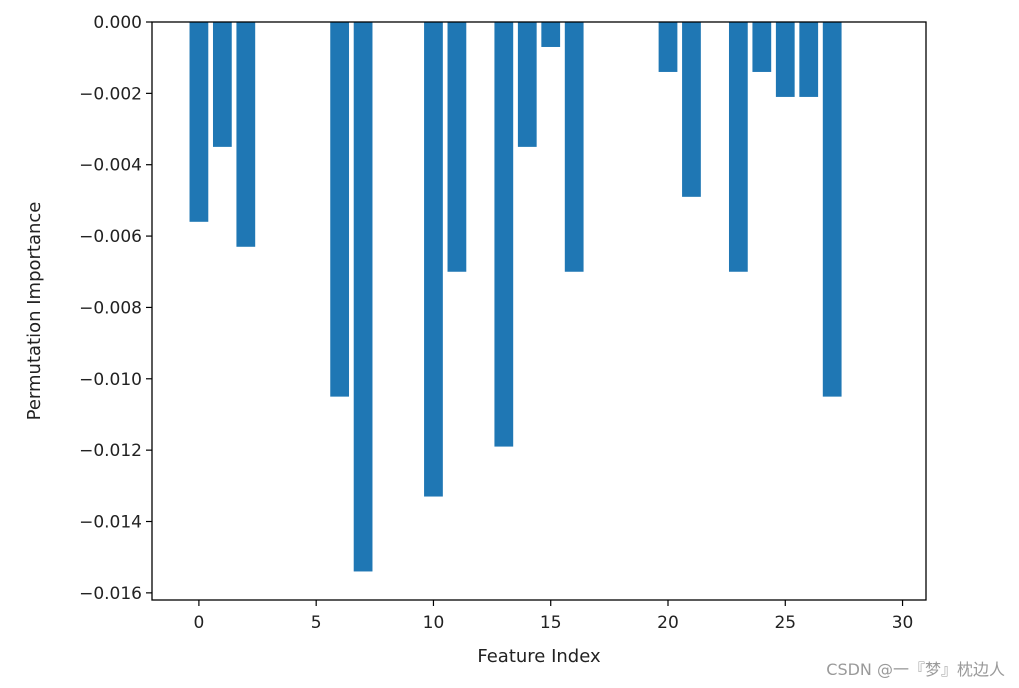 The image size is (1019, 688). What do you see at coordinates (110, 94) in the screenshot?
I see `y-tick-label: −0.002` at bounding box center [110, 94].